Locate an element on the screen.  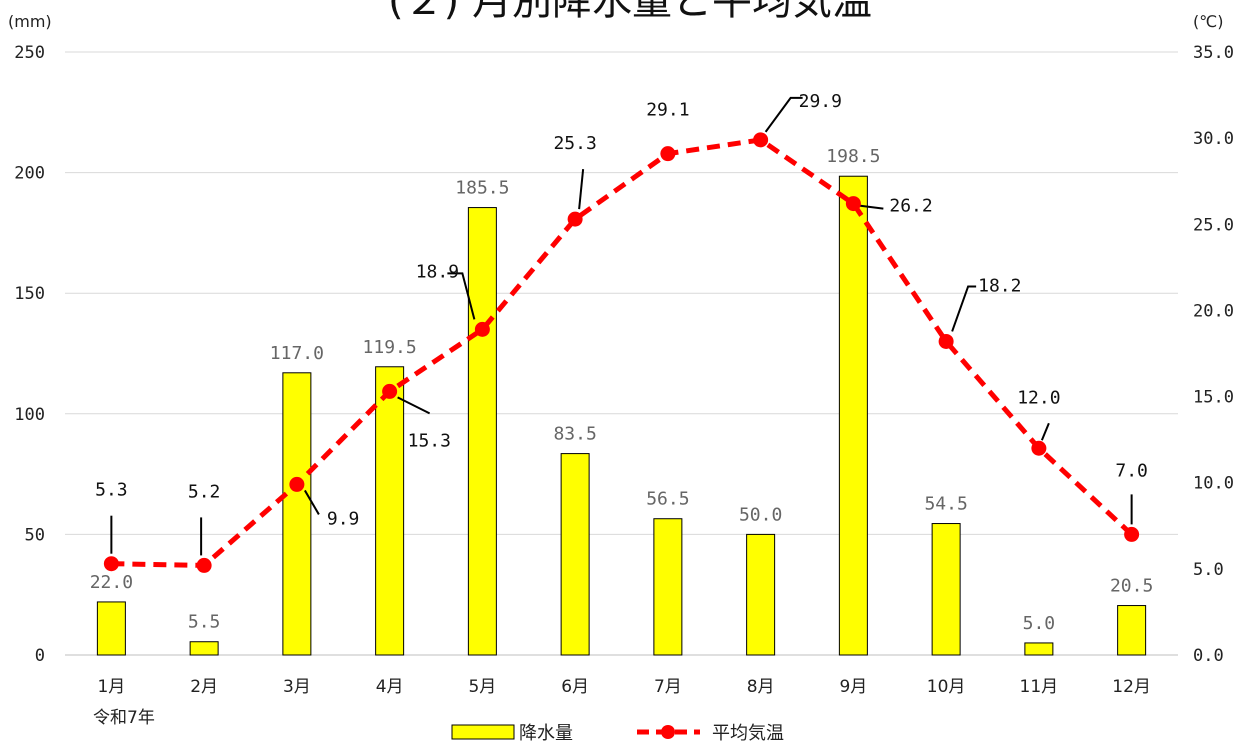
legend-label-precipitation: 降水量 is located at coordinates (546, 733).